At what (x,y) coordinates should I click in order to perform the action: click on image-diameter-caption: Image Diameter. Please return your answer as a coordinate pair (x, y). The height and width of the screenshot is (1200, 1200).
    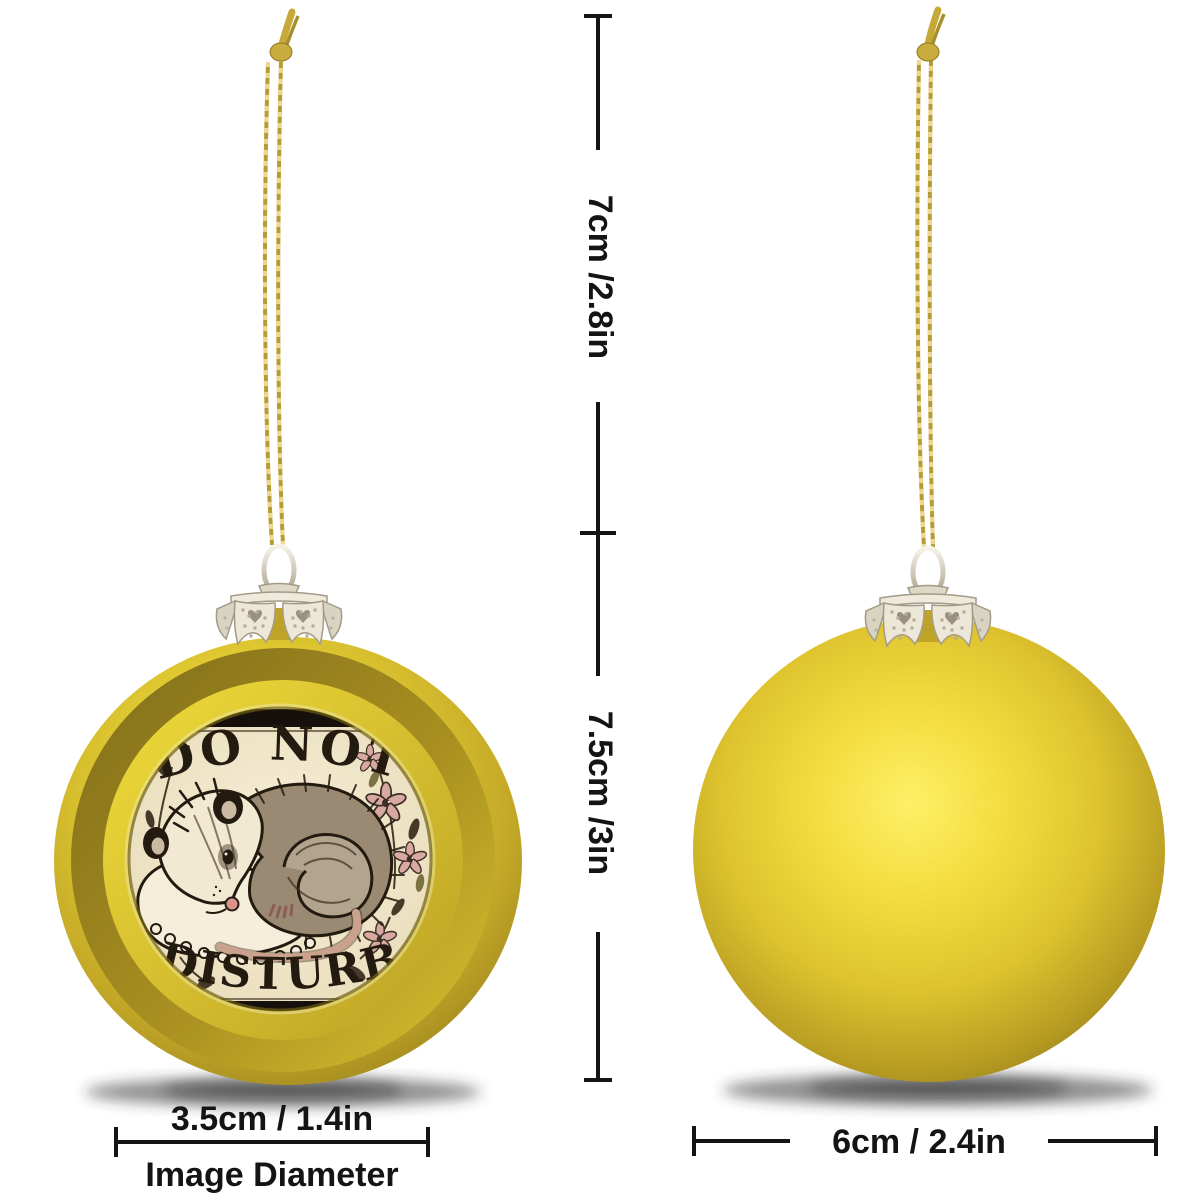
    Looking at the image, I should click on (271, 1175).